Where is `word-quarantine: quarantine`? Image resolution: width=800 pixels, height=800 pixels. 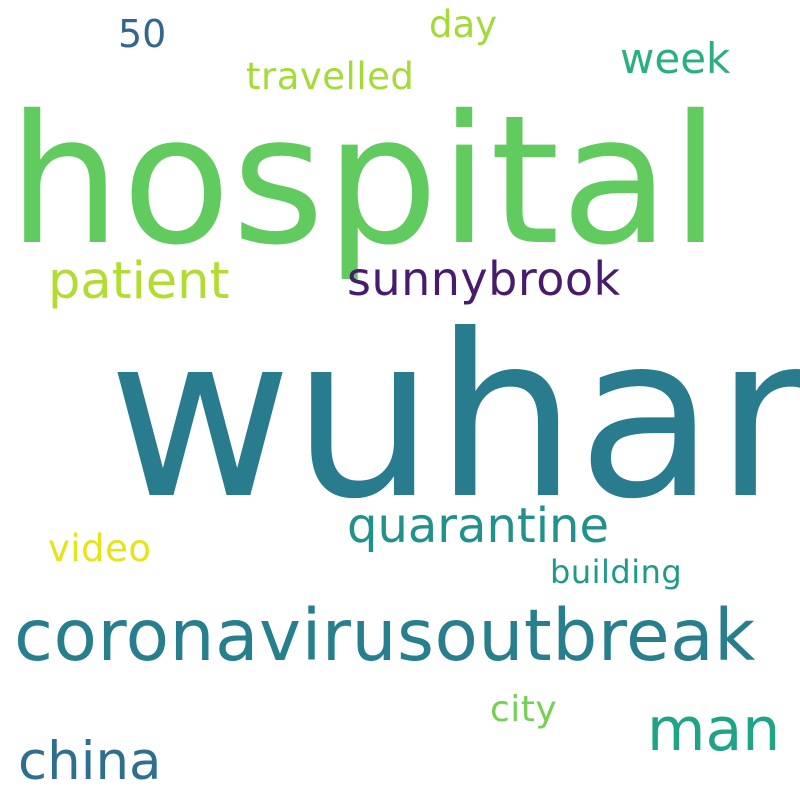
word-quarantine: quarantine is located at coordinates (478, 526).